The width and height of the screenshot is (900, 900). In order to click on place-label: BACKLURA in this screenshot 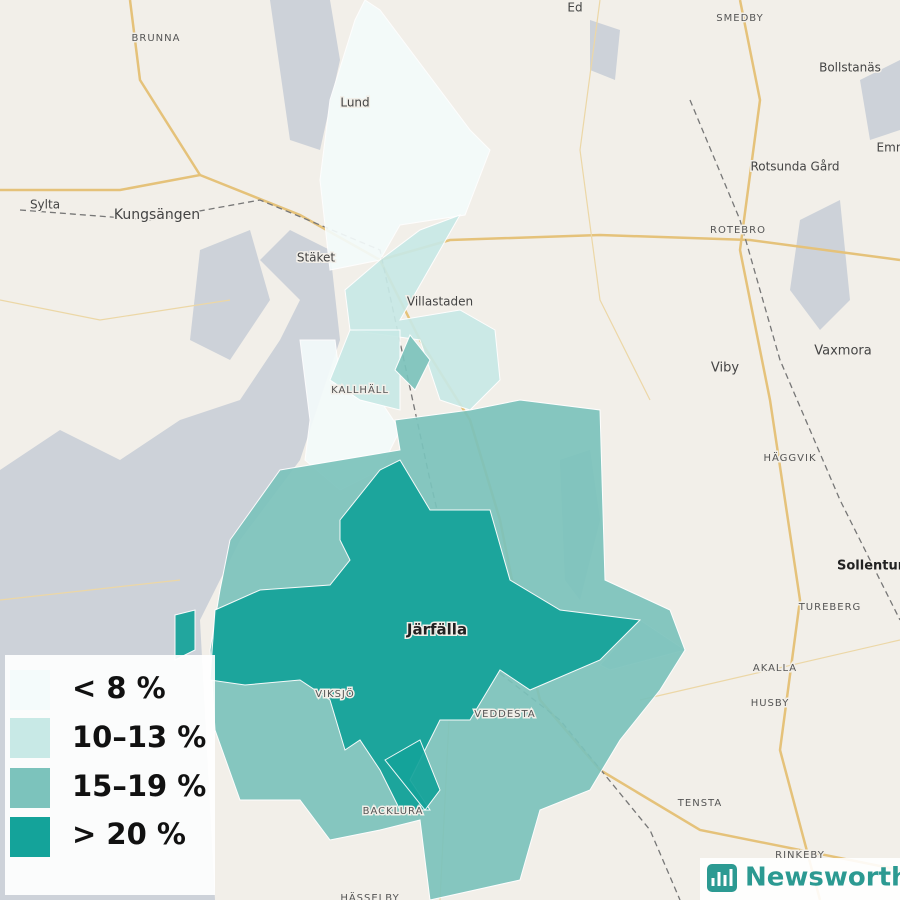, I will do `click(393, 811)`.